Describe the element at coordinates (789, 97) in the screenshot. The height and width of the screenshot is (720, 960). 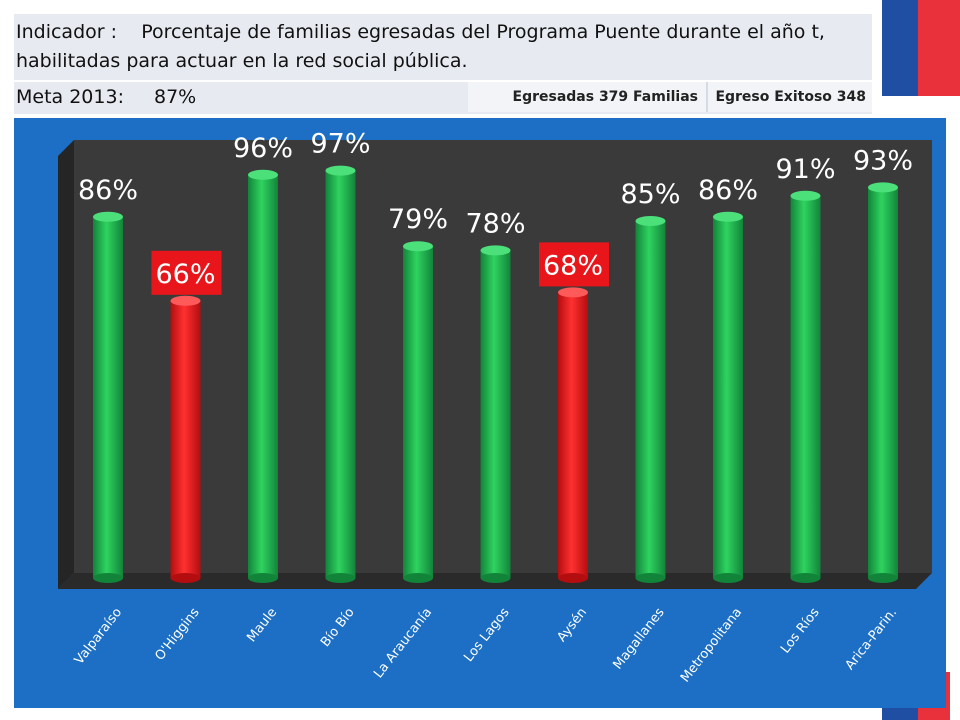
I see `egreso-exitoso-cell: Egreso Exitoso 348` at that location.